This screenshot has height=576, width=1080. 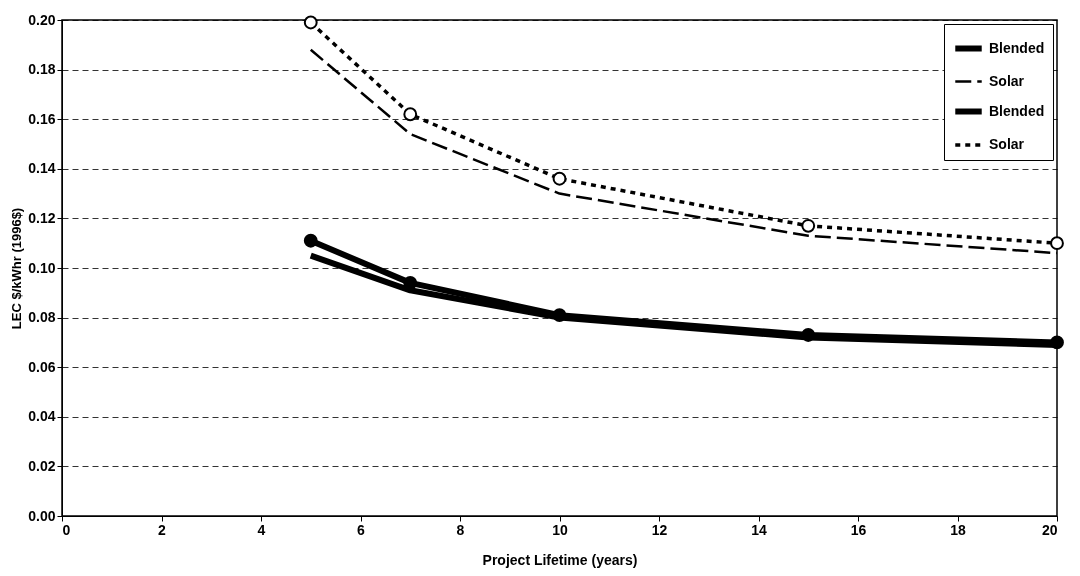 What do you see at coordinates (42, 217) in the screenshot?
I see `y-tick-label: 0.12` at bounding box center [42, 217].